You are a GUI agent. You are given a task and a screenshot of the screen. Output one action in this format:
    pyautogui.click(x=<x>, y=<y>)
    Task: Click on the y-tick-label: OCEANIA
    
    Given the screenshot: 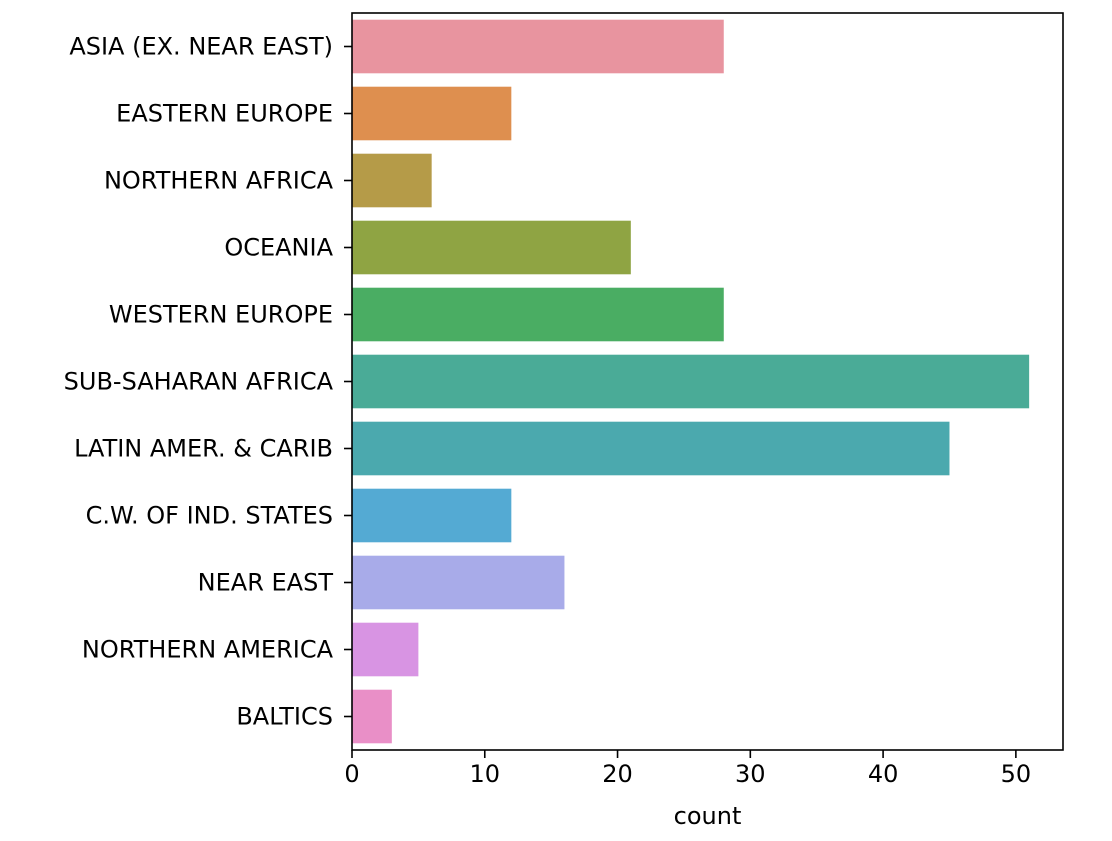 What is the action you would take?
    pyautogui.click(x=278, y=248)
    